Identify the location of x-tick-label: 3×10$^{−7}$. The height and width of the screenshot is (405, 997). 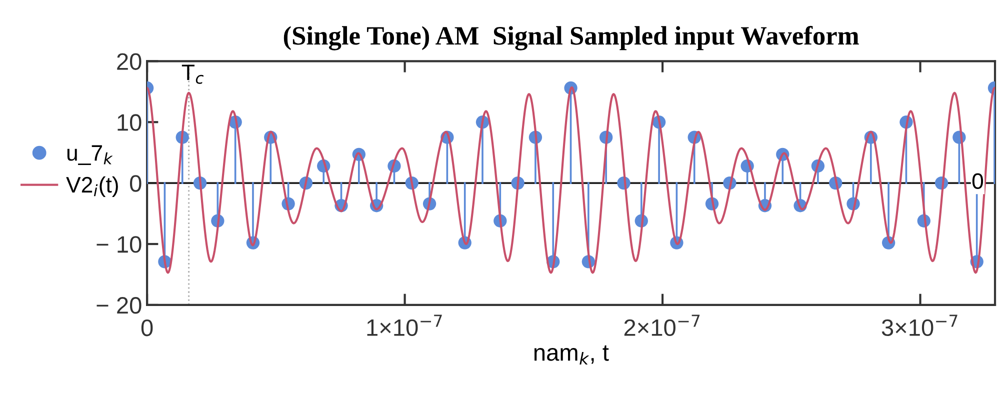
(920, 325).